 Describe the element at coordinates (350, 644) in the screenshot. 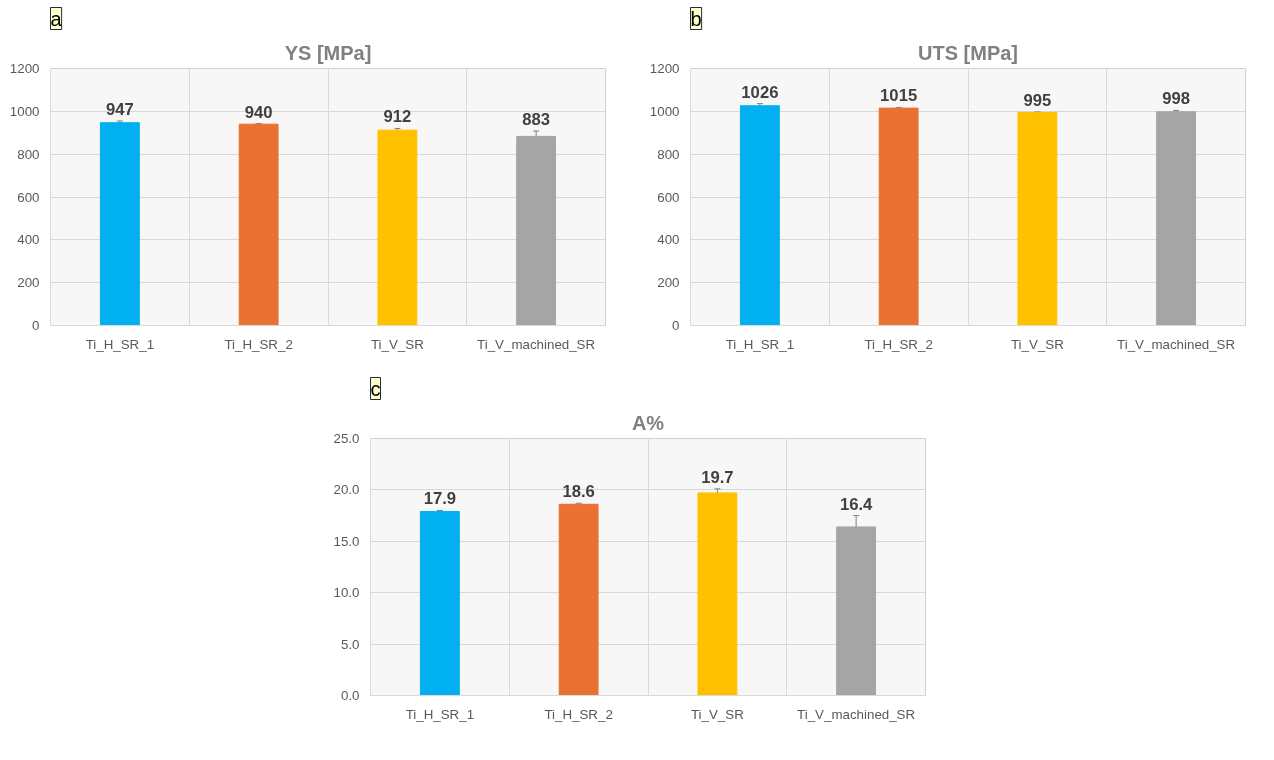

I see `y-tick-label: 5.0` at that location.